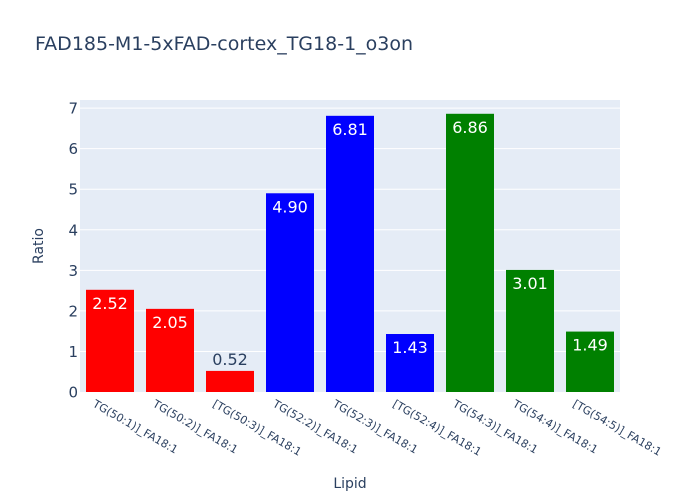 The image size is (700, 500). I want to click on bar-data-label: 3.01, so click(530, 283).